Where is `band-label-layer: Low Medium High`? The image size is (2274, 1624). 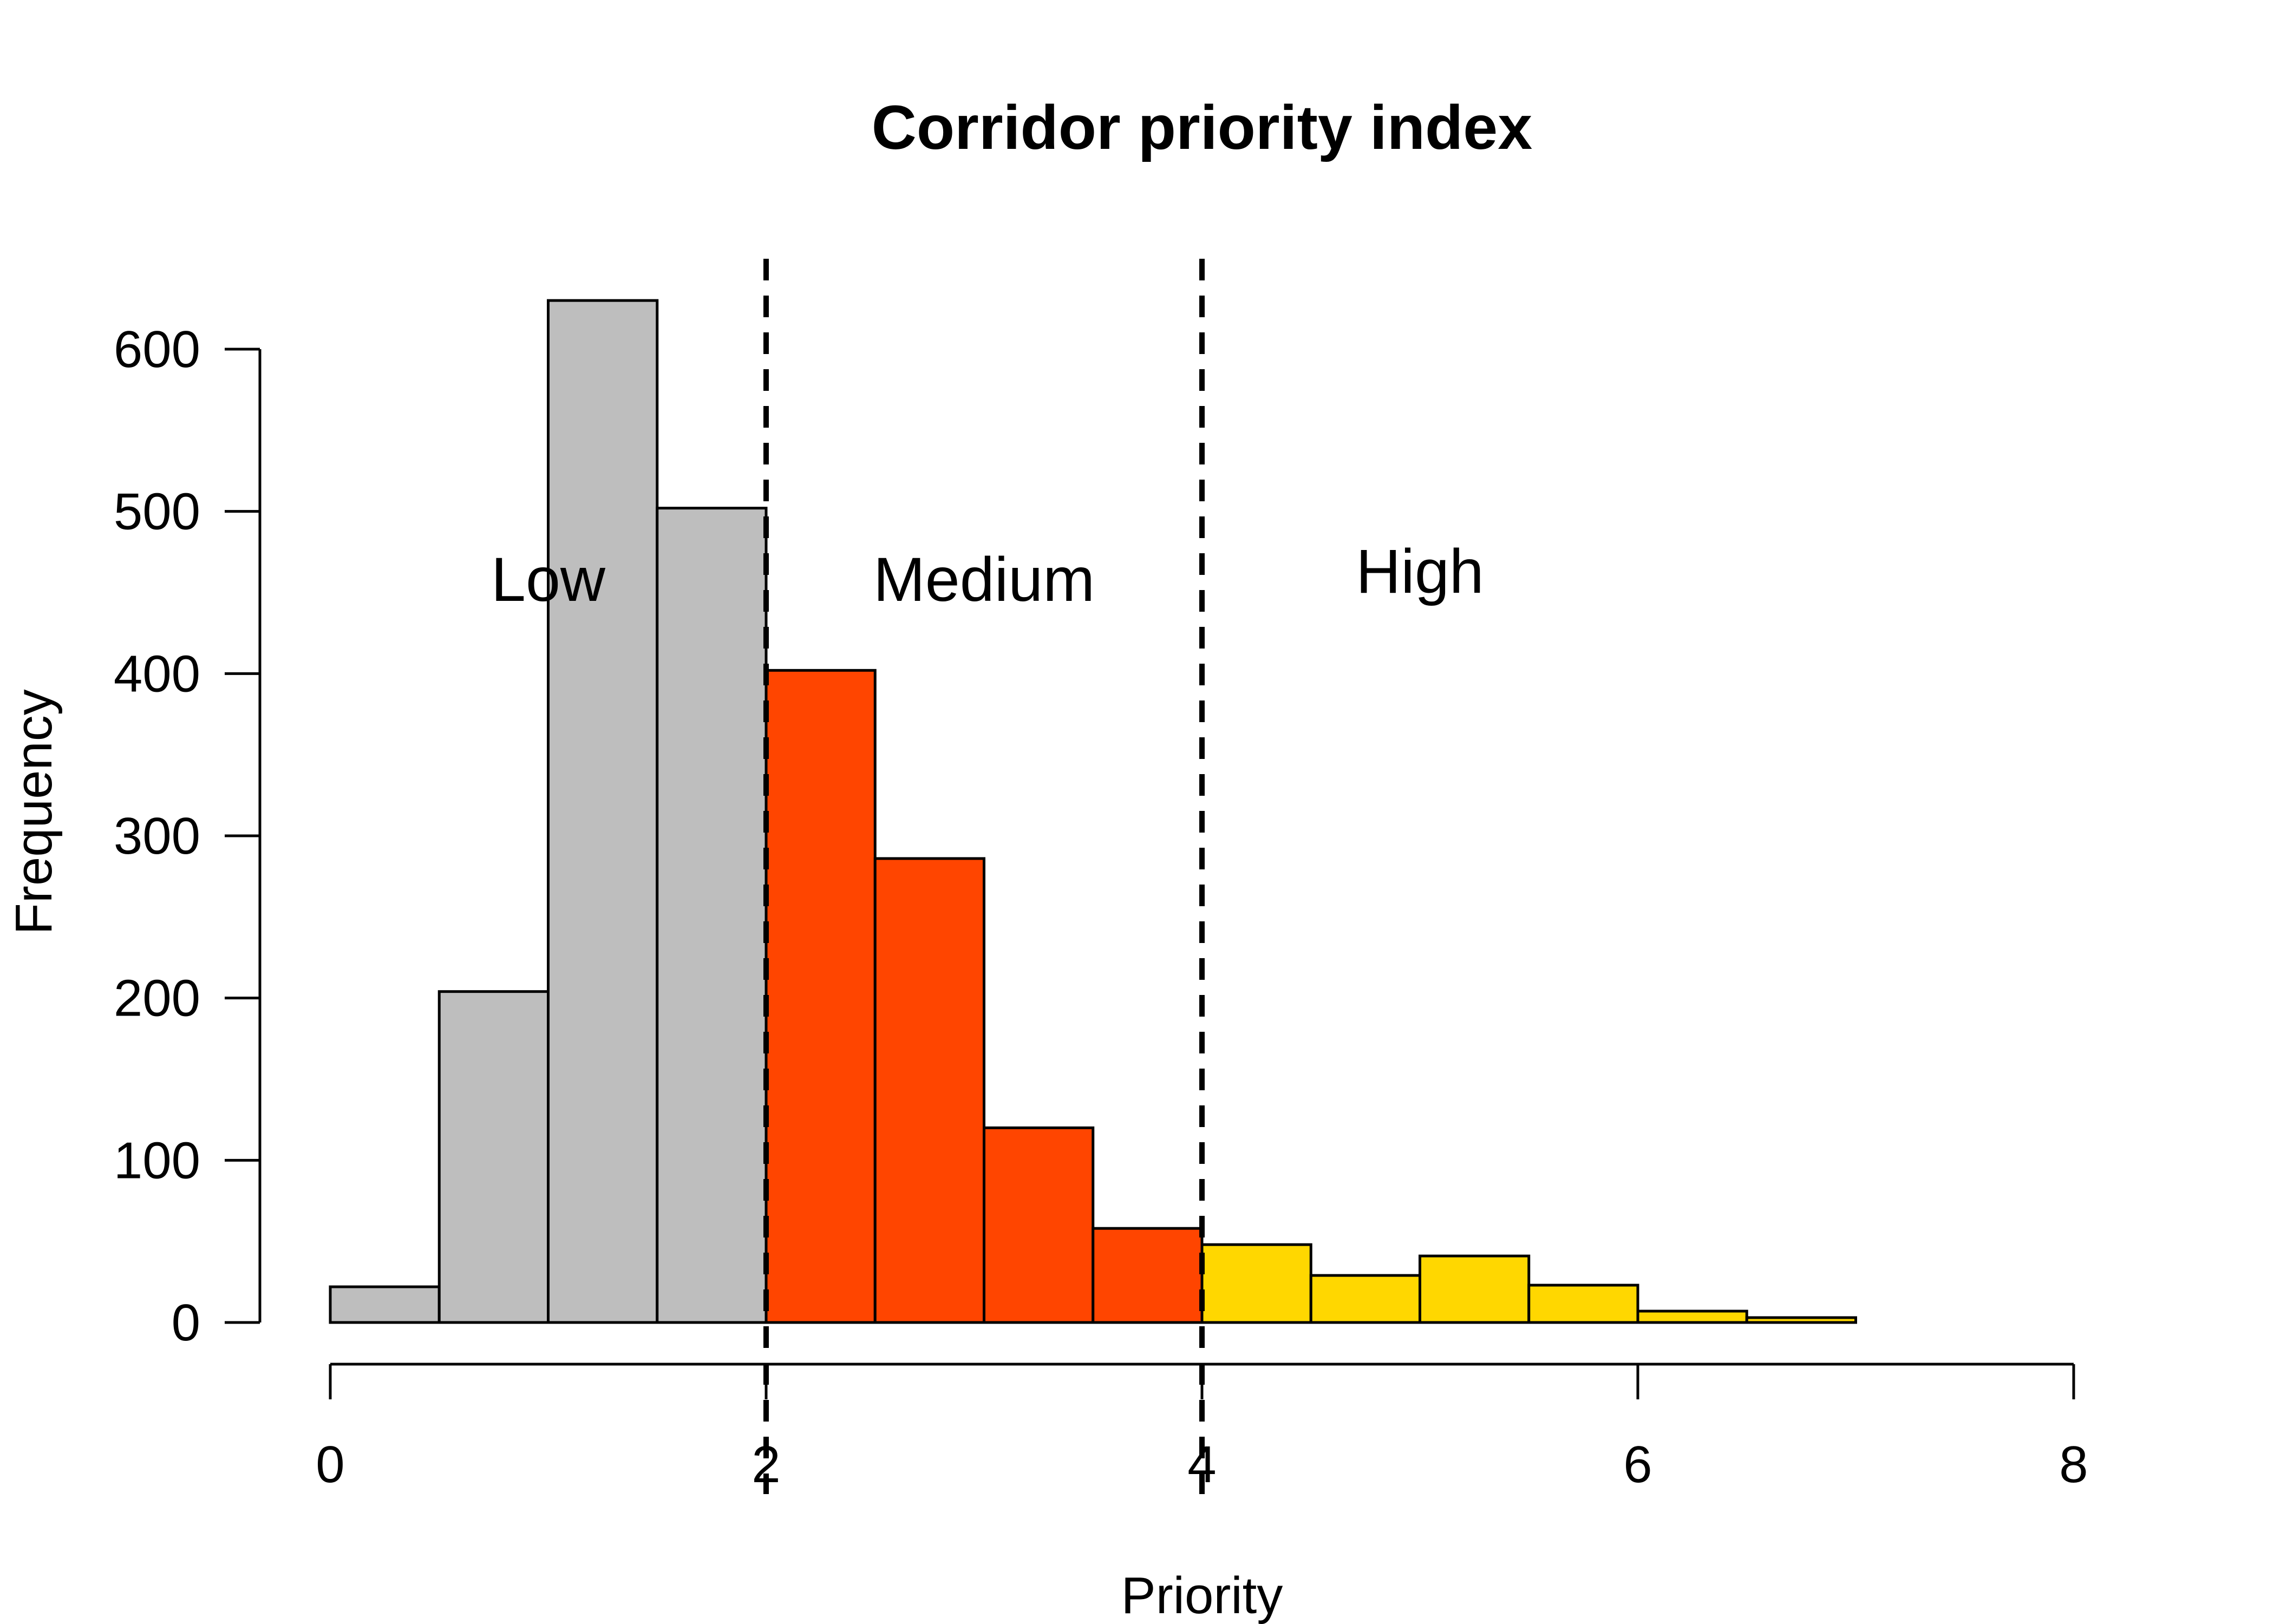 band-label-layer: Low Medium High is located at coordinates (988, 575).